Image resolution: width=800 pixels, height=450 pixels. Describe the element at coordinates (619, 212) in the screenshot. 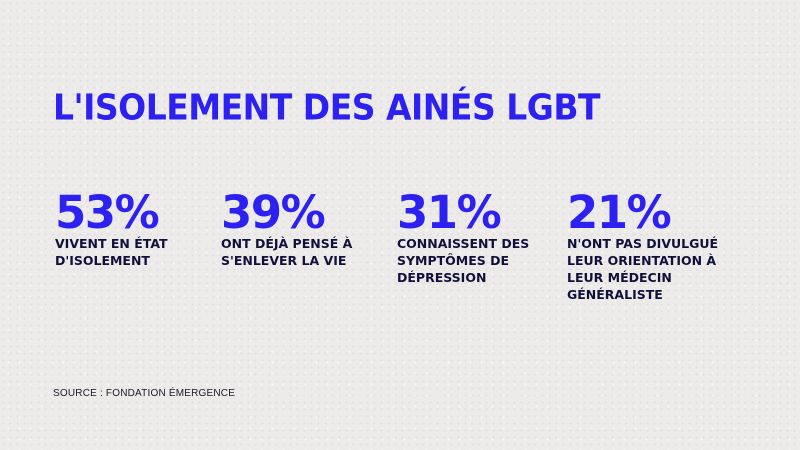

I see `stat-percentage: 21%` at that location.